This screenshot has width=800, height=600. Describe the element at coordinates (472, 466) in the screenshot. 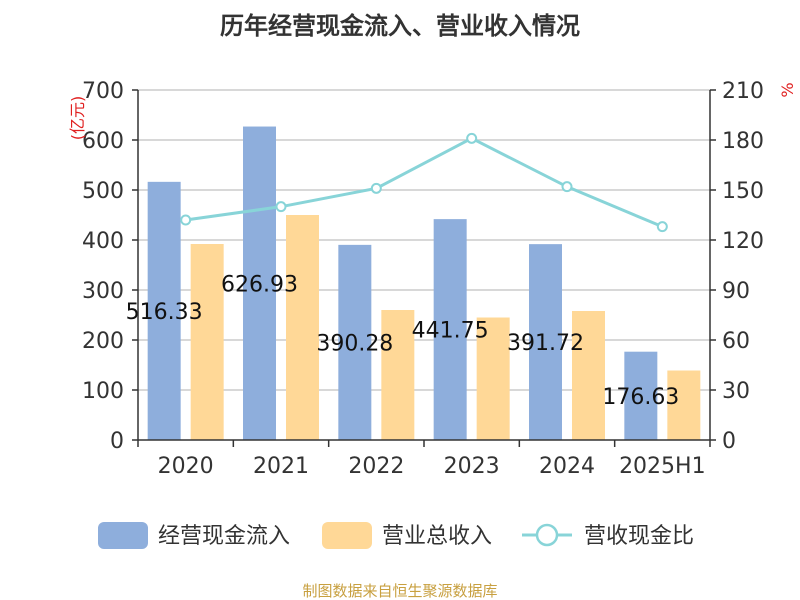

I see `x-tick-label: 2023` at that location.